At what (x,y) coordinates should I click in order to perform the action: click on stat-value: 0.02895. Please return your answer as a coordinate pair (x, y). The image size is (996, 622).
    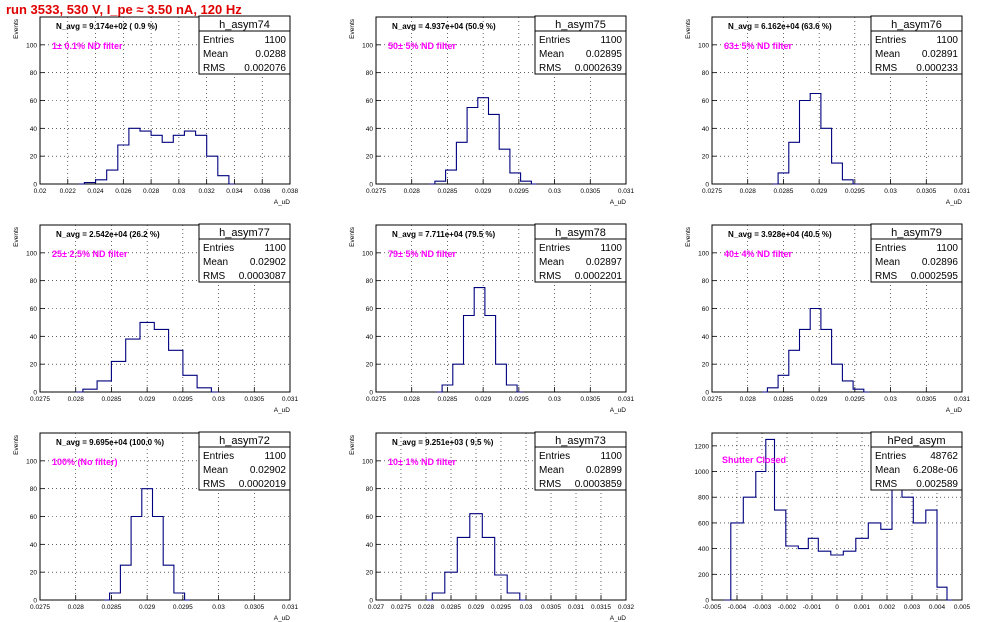
    Looking at the image, I should click on (604, 54).